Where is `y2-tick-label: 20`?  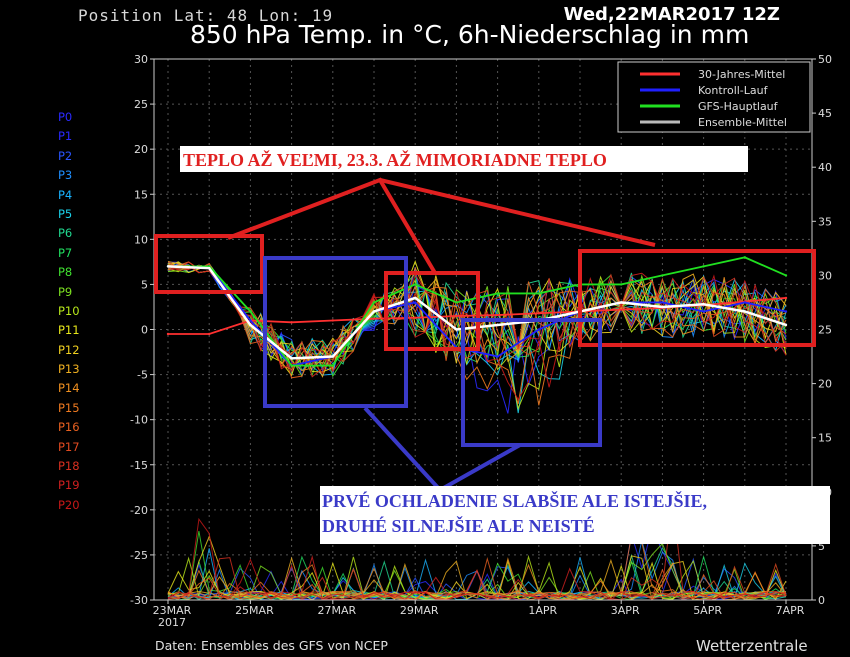
y2-tick-label: 20 is located at coordinates (825, 384).